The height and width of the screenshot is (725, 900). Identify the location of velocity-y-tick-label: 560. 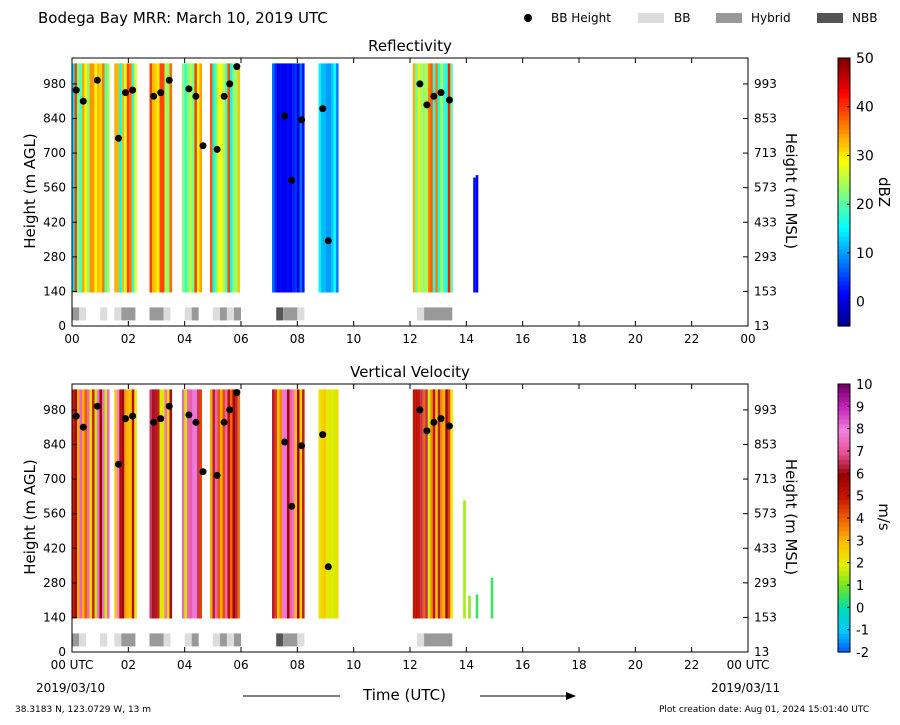
(54, 514).